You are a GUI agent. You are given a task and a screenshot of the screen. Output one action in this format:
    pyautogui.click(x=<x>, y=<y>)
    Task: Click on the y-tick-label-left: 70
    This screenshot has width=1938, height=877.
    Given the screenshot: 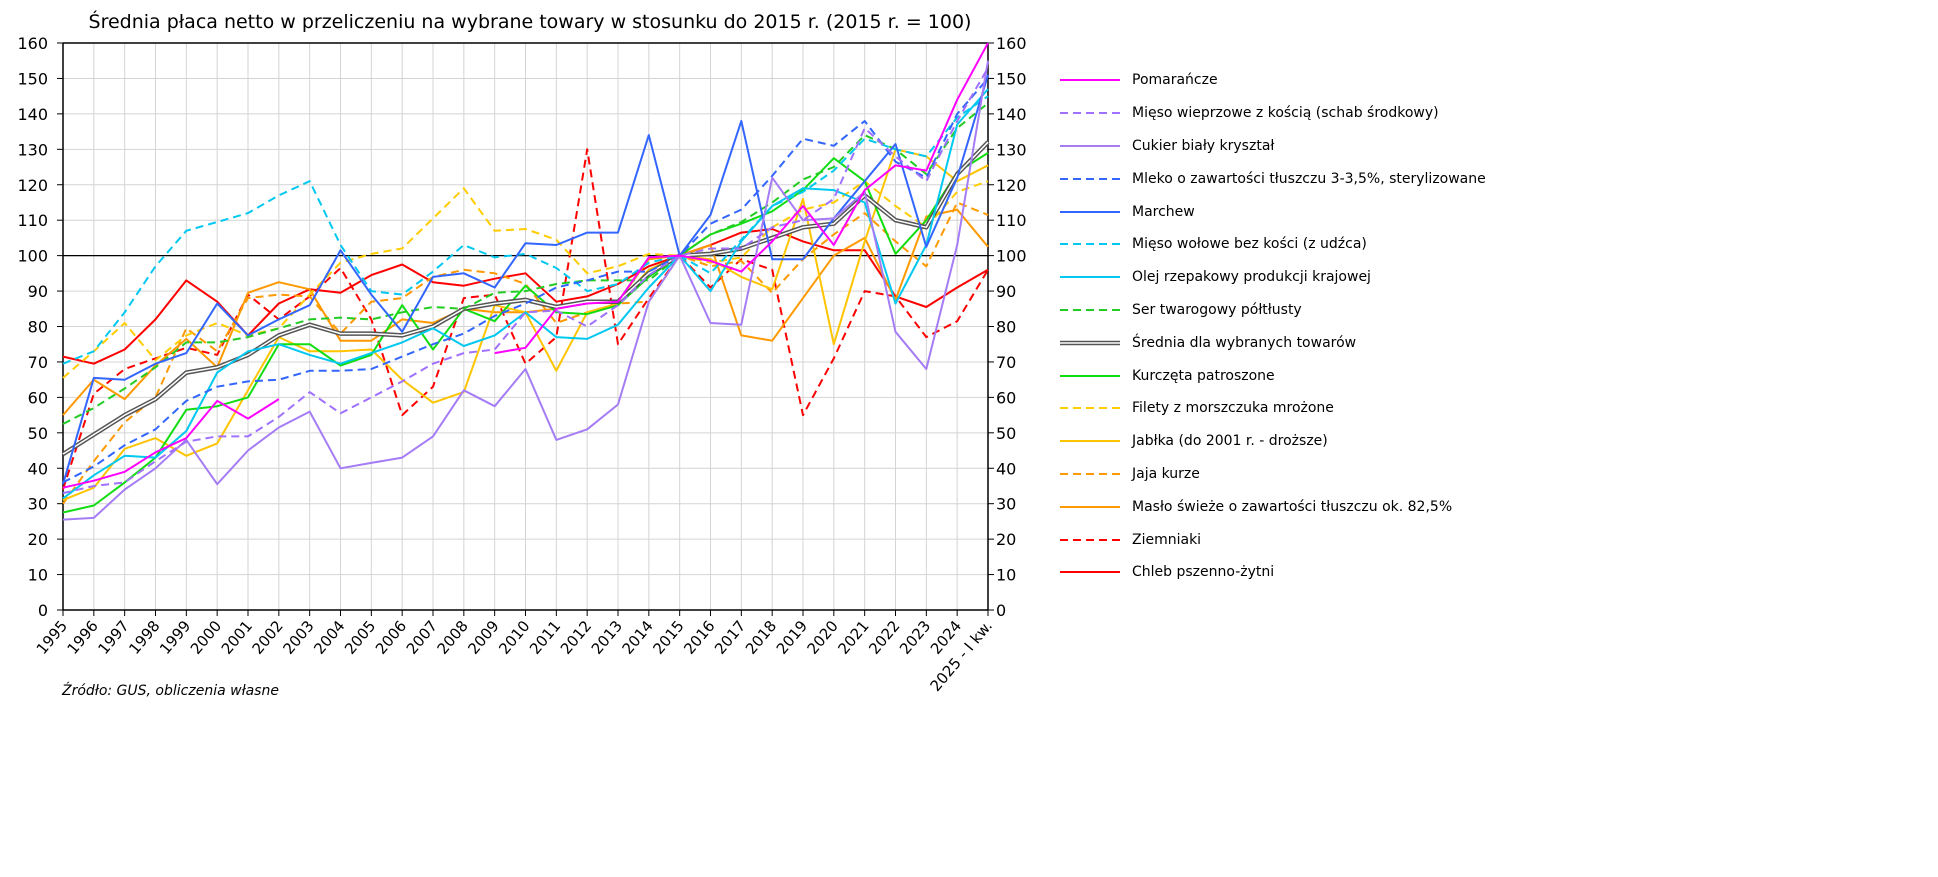 What is the action you would take?
    pyautogui.click(x=38, y=362)
    